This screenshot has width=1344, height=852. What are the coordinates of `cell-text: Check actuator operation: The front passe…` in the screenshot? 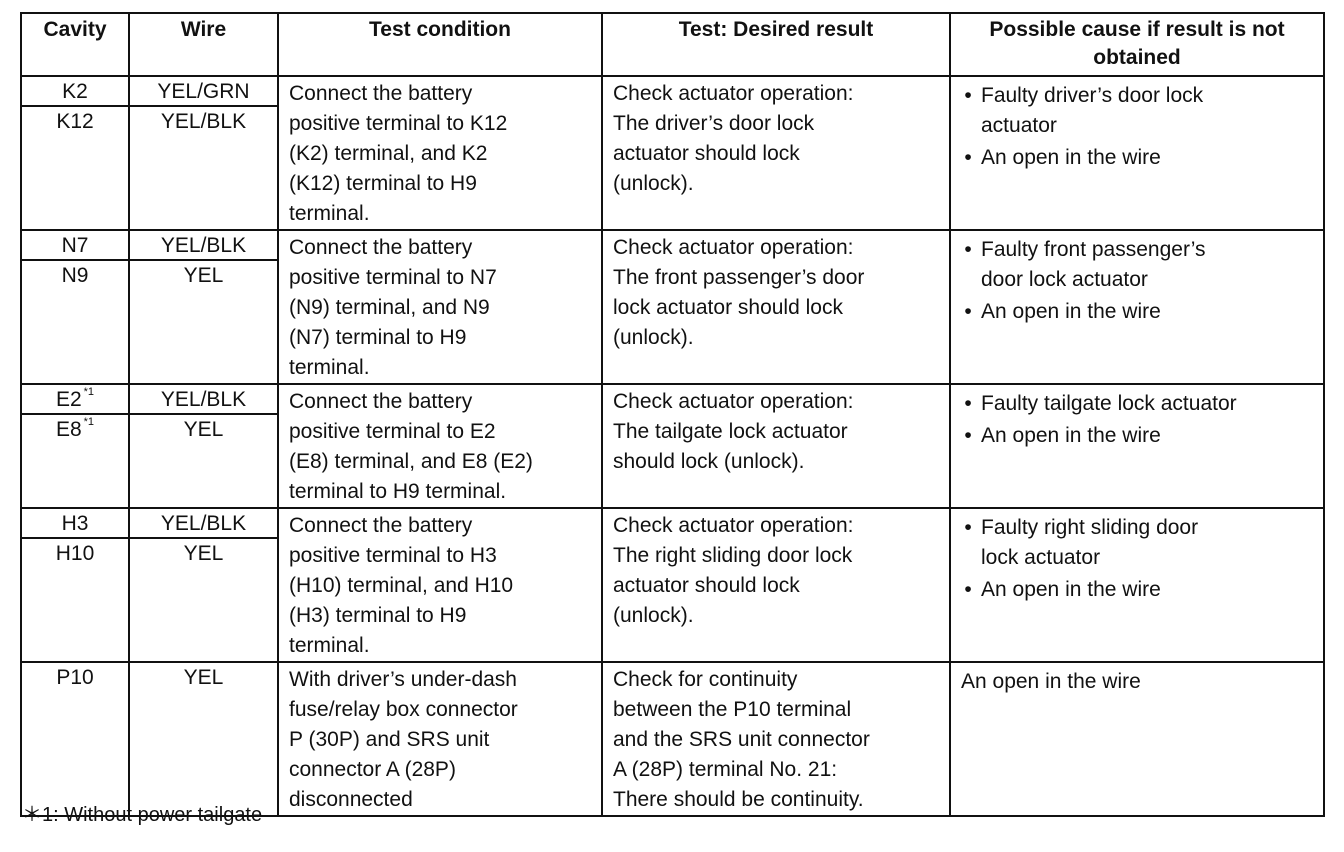 It's located at (776, 292).